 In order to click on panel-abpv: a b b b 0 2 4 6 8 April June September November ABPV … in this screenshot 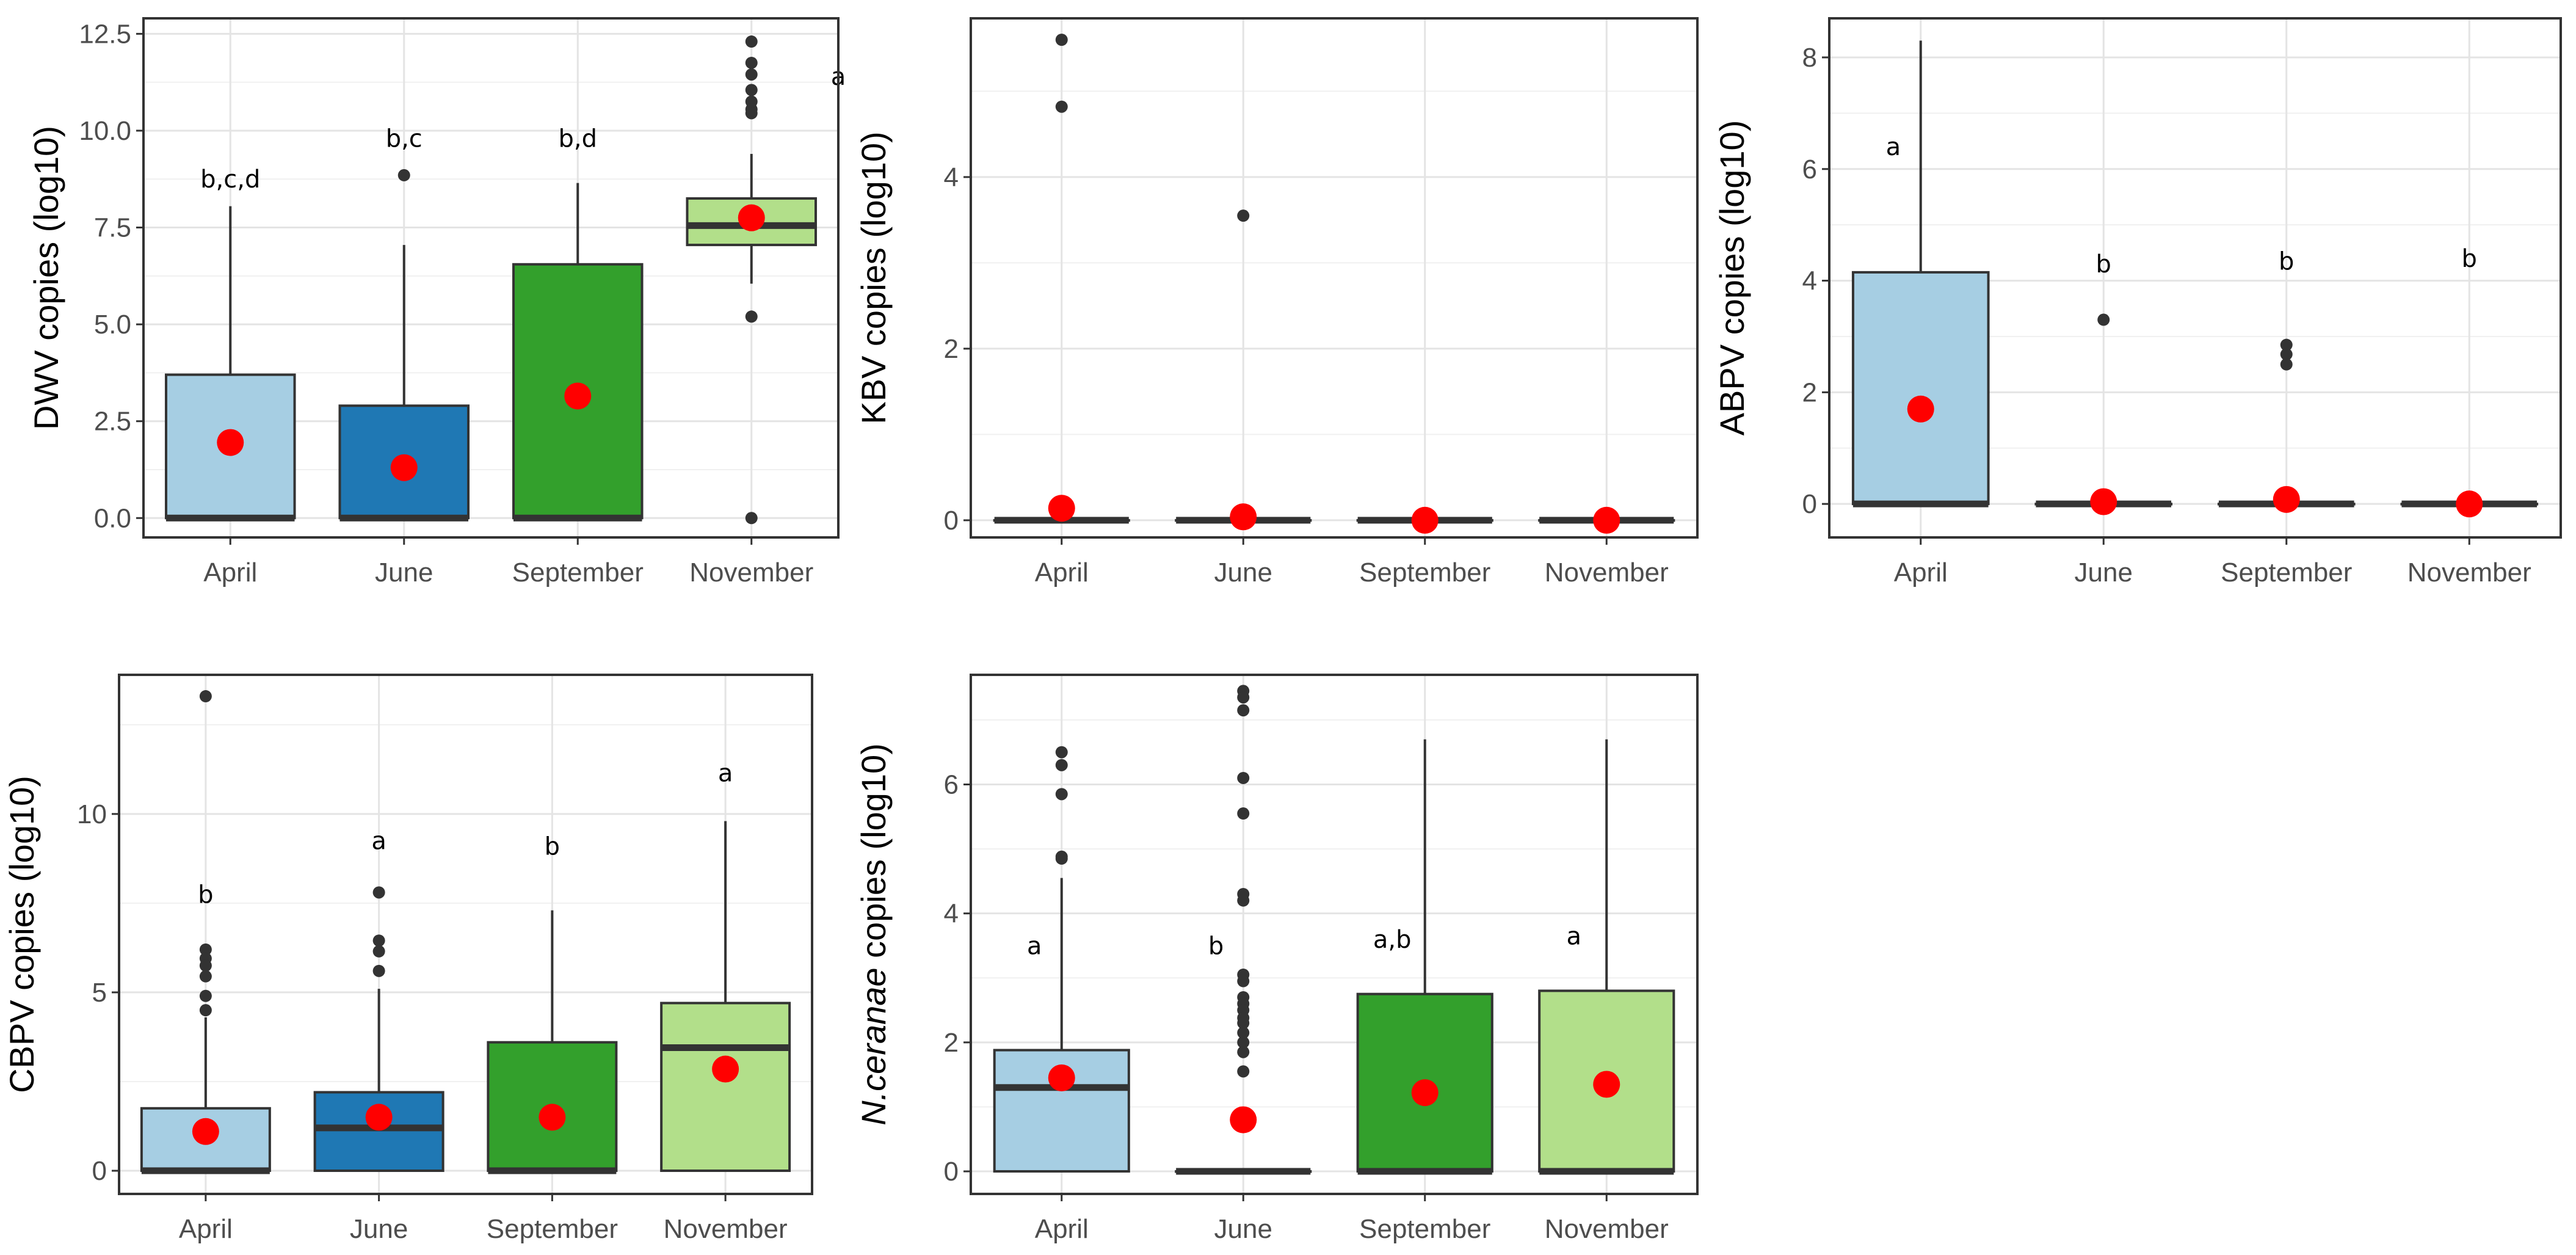, I will do `click(2137, 302)`.